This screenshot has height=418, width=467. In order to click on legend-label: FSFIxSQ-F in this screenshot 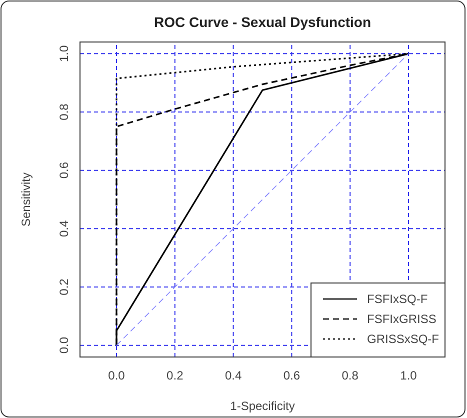, I will do `click(397, 299)`.